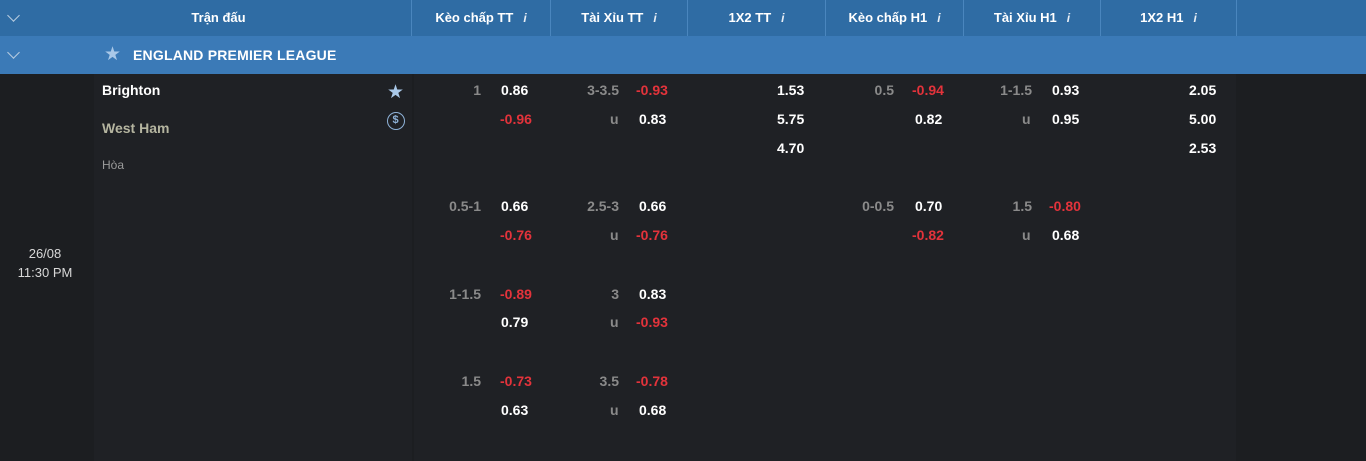 The image size is (1366, 461). I want to click on hdp-h1-line: 0-0.5, so click(878, 206).